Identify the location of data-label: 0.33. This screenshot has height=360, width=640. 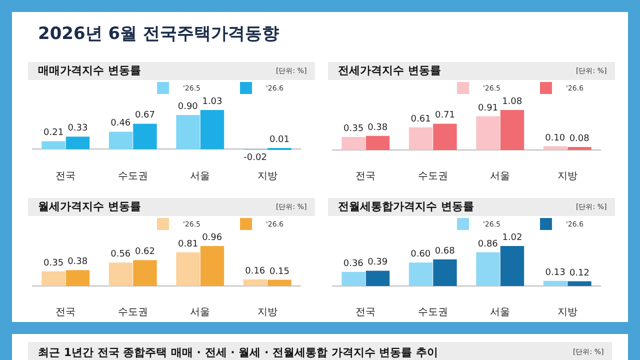
(78, 129).